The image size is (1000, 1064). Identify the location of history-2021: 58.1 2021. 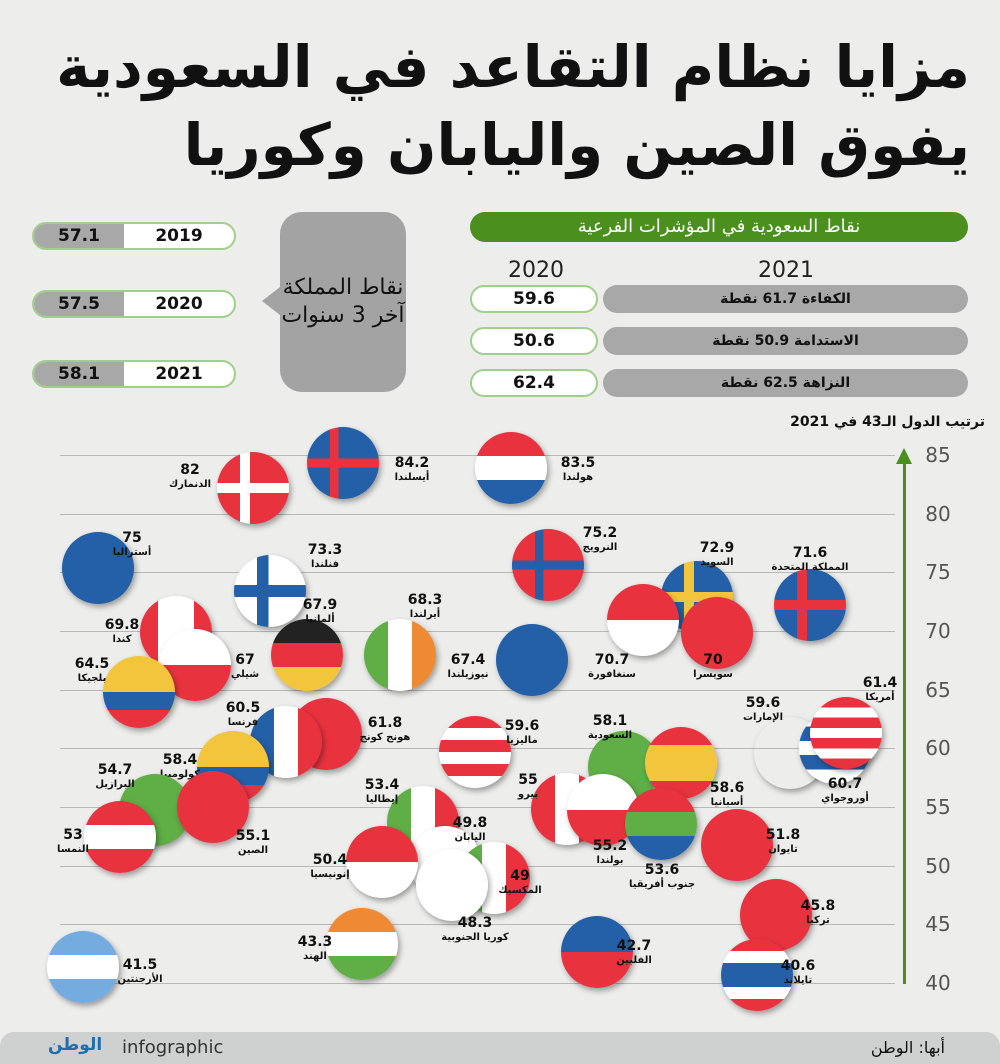
(134, 374).